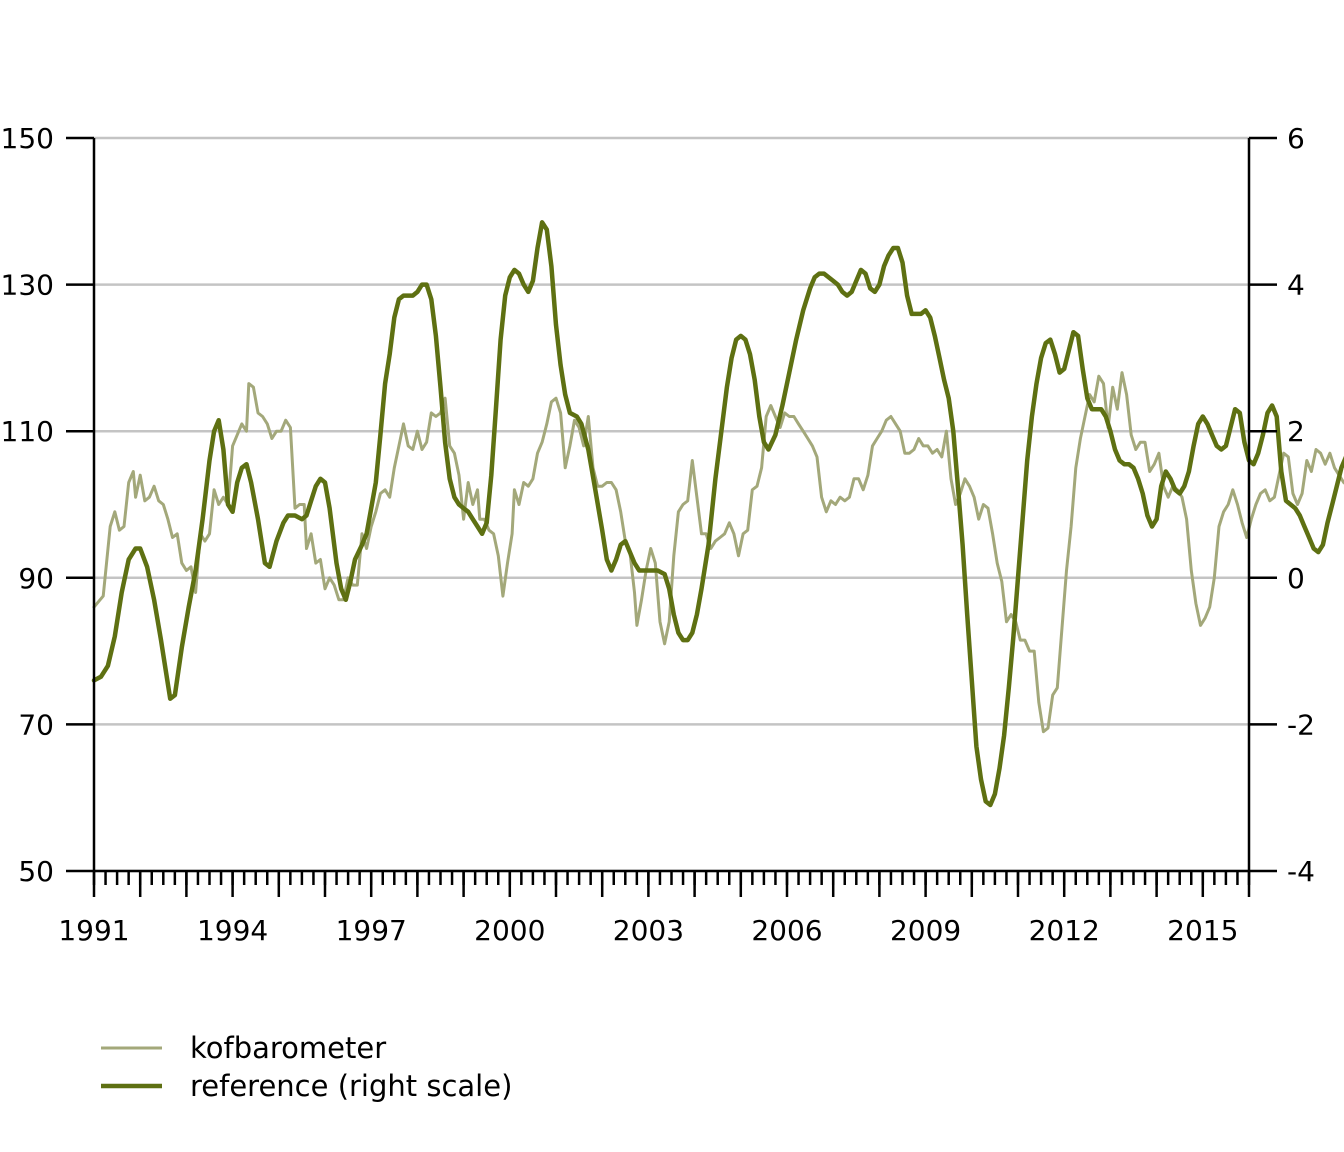 The width and height of the screenshot is (1344, 1152). Describe the element at coordinates (1296, 138) in the screenshot. I see `y-right-tick-label: 6` at that location.